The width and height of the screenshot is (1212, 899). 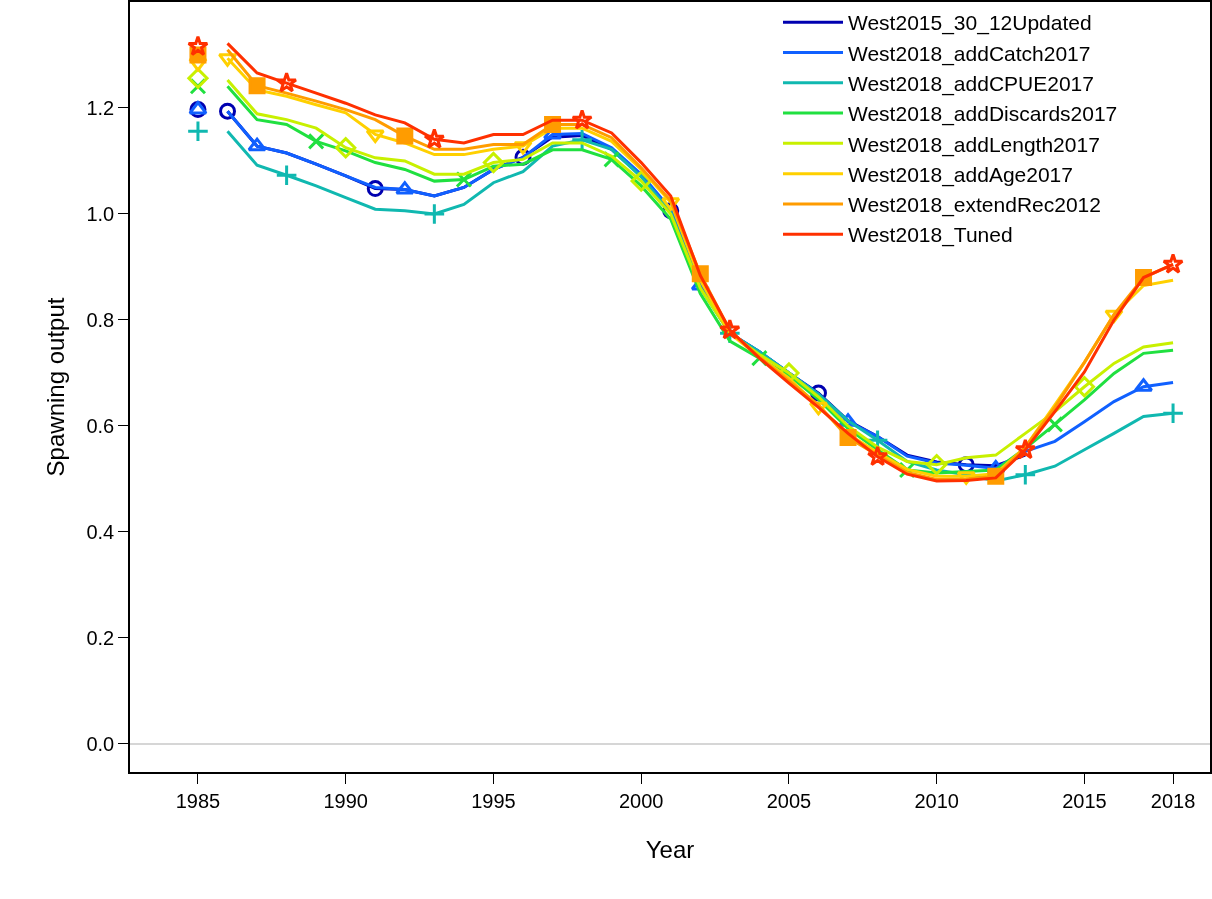 What do you see at coordinates (641, 800) in the screenshot?
I see `x-tick-label: 2000` at bounding box center [641, 800].